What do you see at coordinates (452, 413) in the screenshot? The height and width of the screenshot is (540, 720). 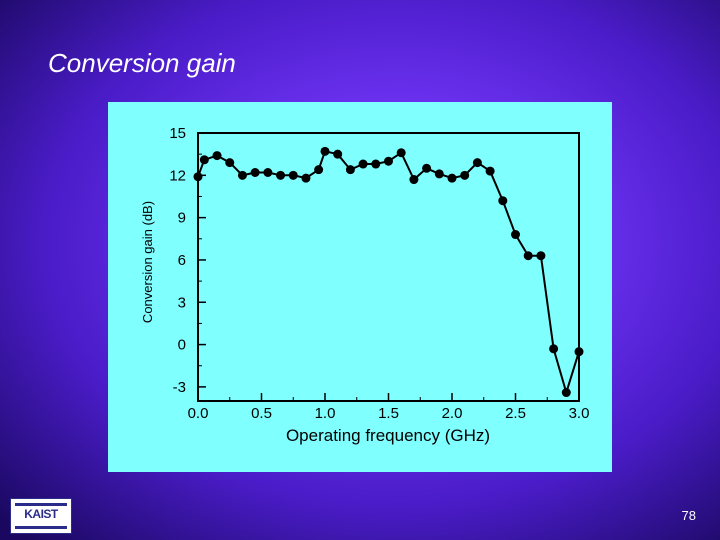 I see `x-tick-label: 2.0` at bounding box center [452, 413].